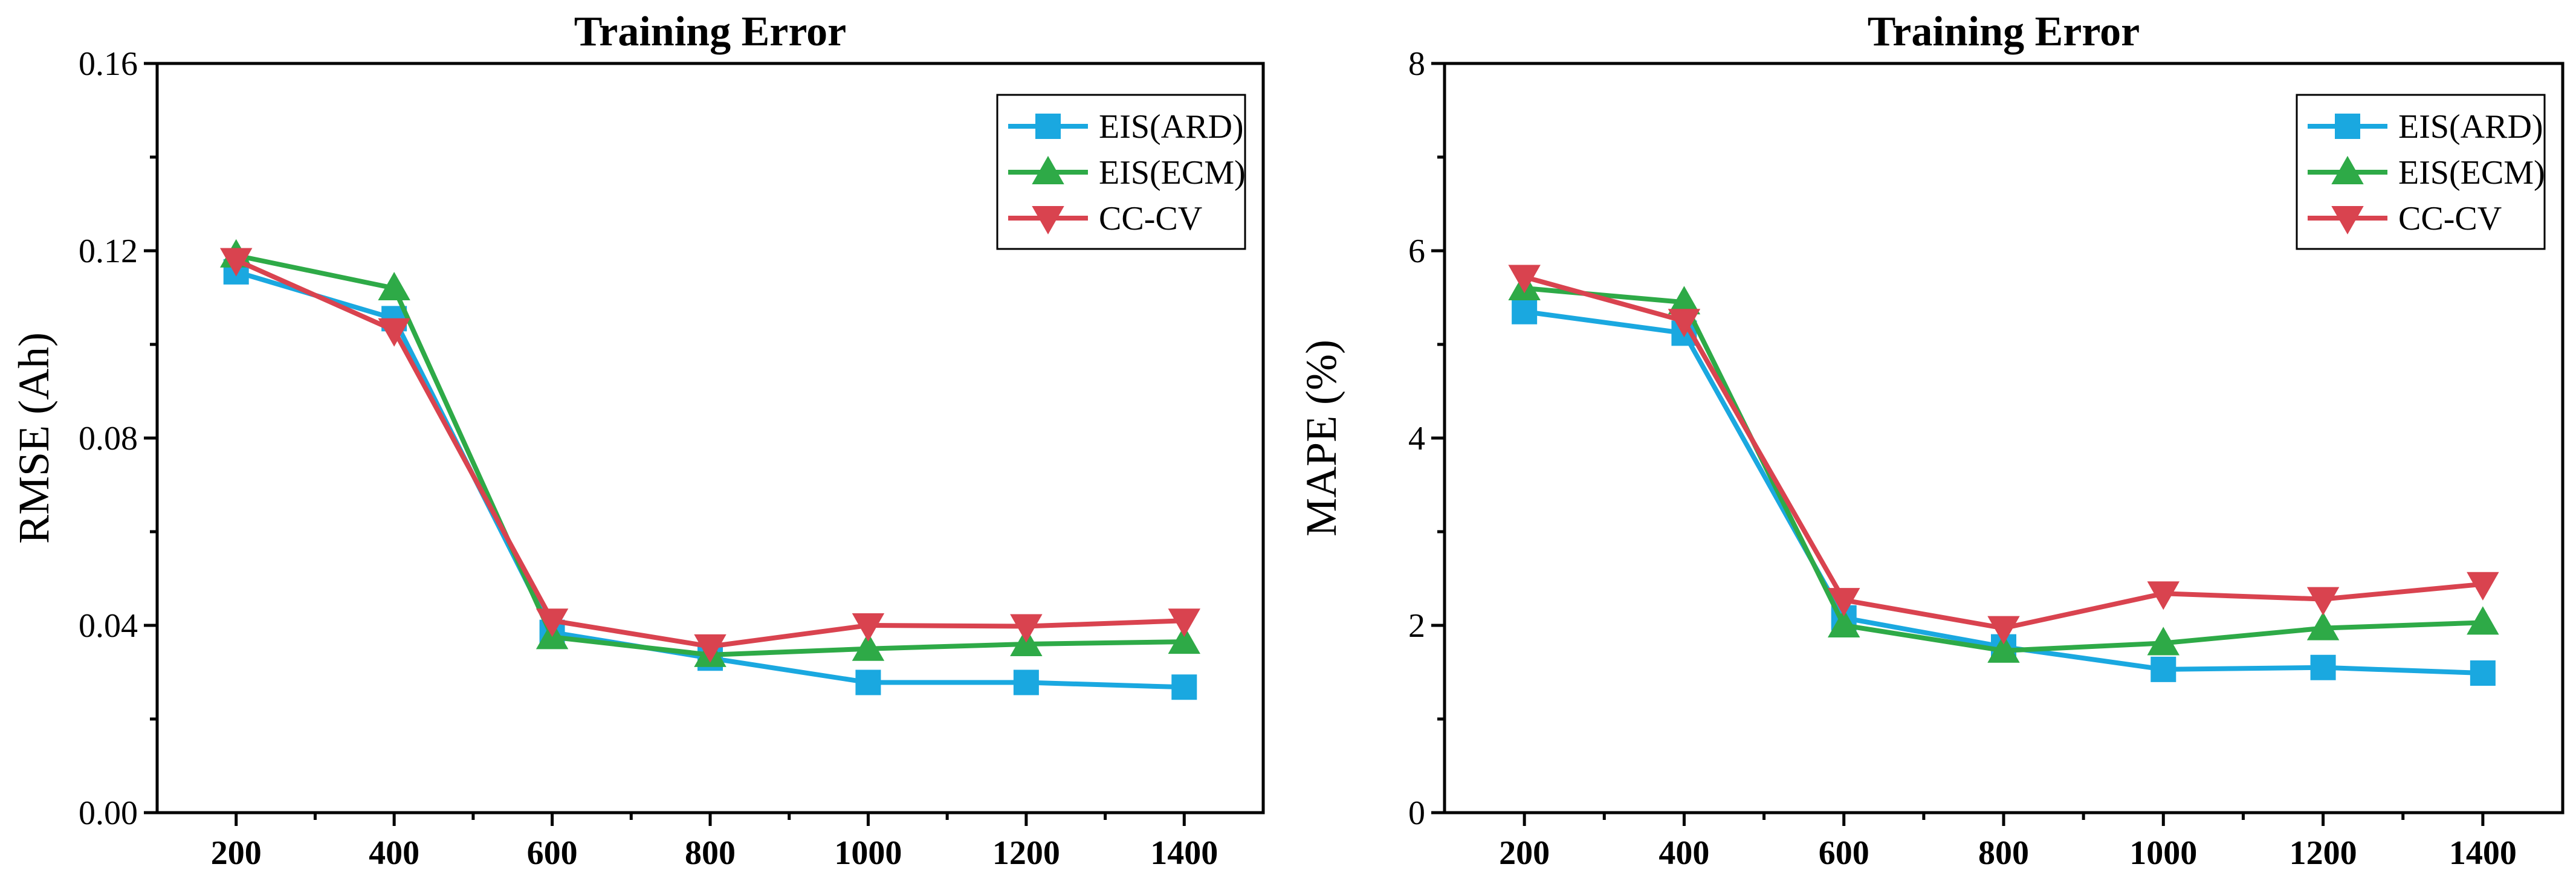  Describe the element at coordinates (1416, 813) in the screenshot. I see `y-tick-label: 0` at that location.